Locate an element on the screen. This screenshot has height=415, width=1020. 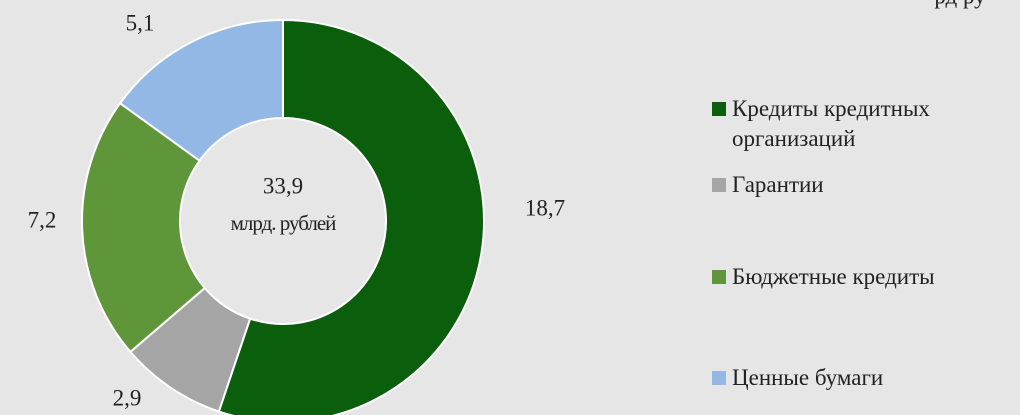
legend-item: Ценные бумаги is located at coordinates (857, 378).